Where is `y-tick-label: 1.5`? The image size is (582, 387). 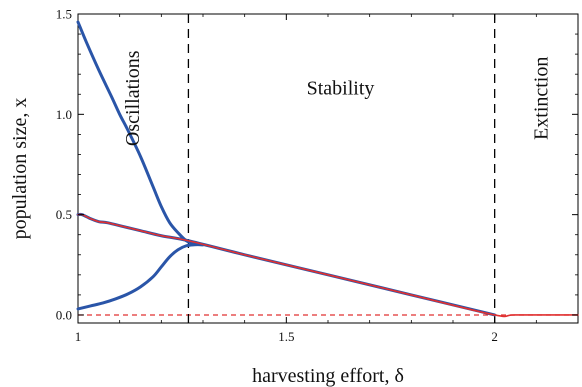 y-tick-label: 1.5 is located at coordinates (64, 14).